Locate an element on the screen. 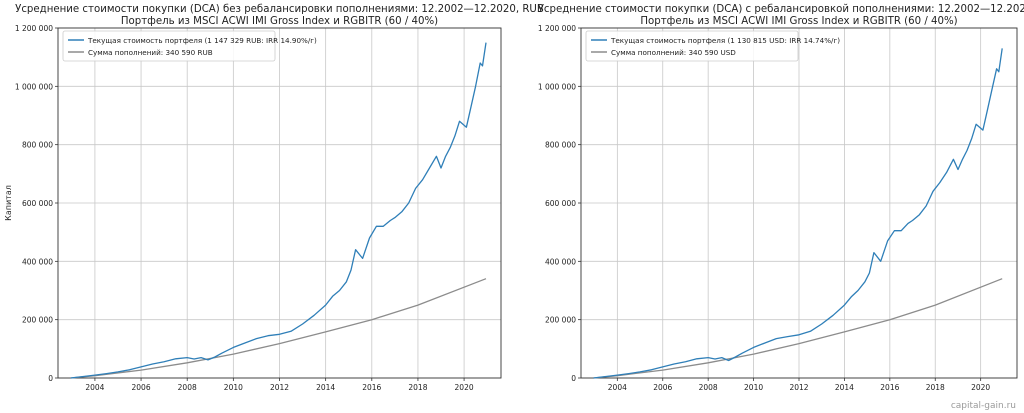  y-axis-label: Капитал is located at coordinates (8, 203).